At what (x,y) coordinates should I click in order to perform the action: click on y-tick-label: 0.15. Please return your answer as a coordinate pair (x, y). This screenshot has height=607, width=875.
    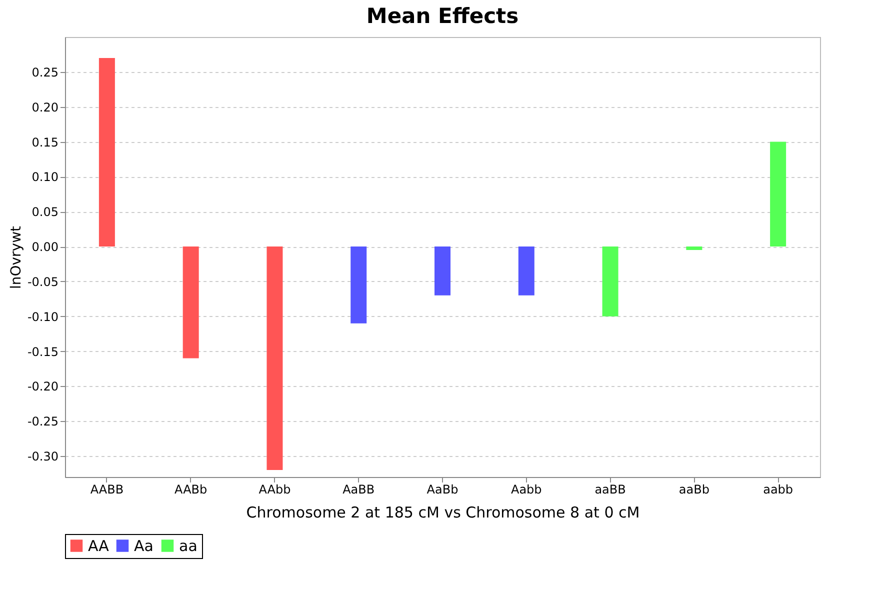
    Looking at the image, I should click on (45, 142).